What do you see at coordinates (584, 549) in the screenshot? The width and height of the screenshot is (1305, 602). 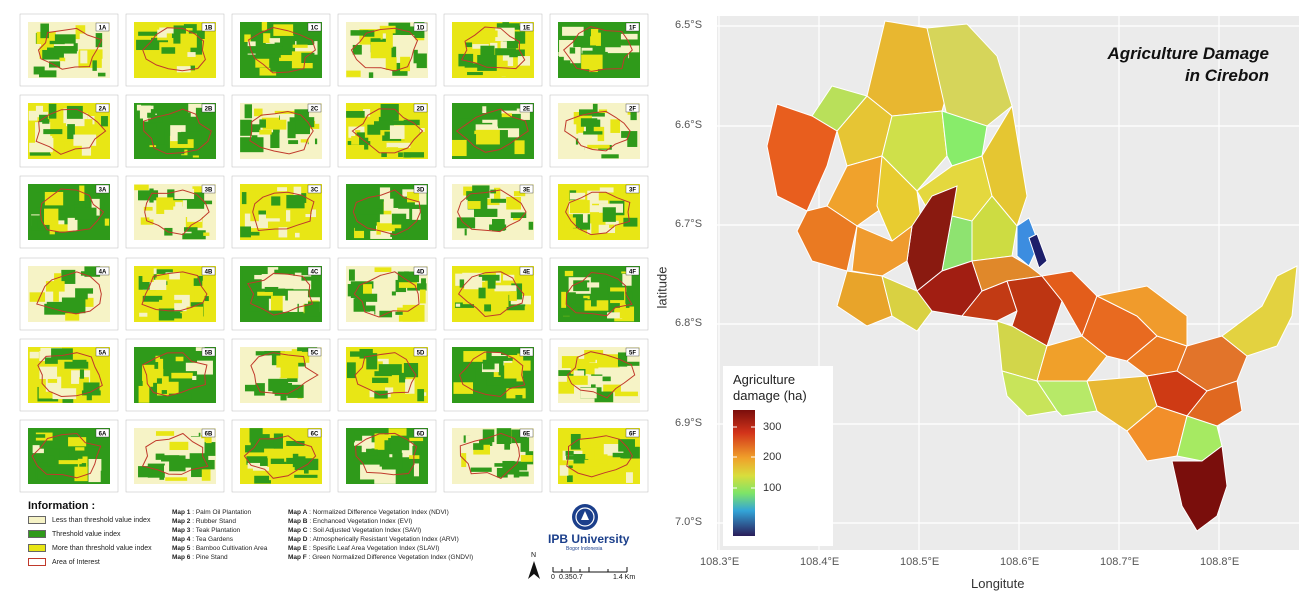 I see `logo-subtitle: Bogor Indonesia` at bounding box center [584, 549].